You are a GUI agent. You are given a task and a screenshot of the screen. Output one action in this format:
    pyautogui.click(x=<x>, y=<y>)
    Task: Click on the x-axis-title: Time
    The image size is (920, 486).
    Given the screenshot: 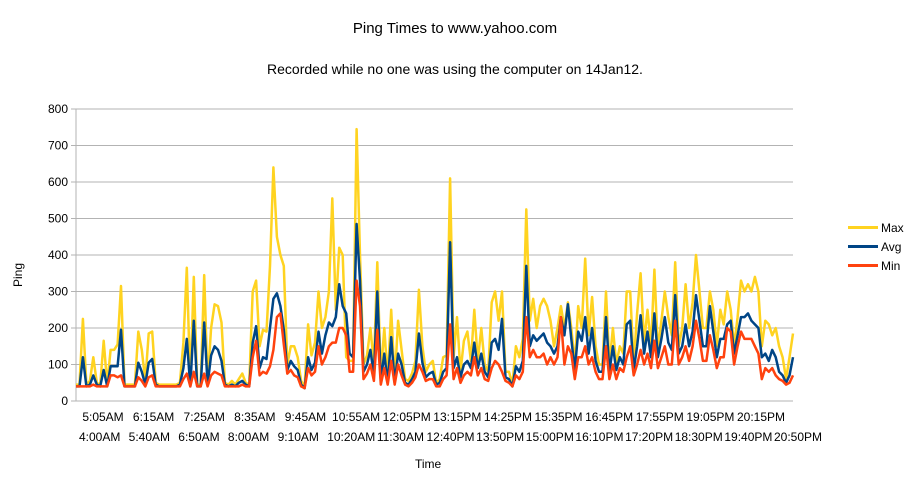 What is the action you would take?
    pyautogui.click(x=428, y=464)
    